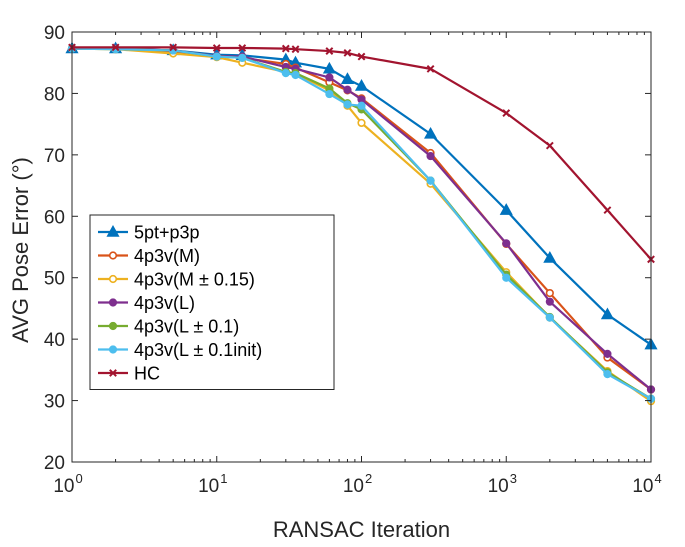 Image resolution: width=685 pixels, height=547 pixels. I want to click on y-axis-title: AVG Pose Error (°), so click(20, 250).